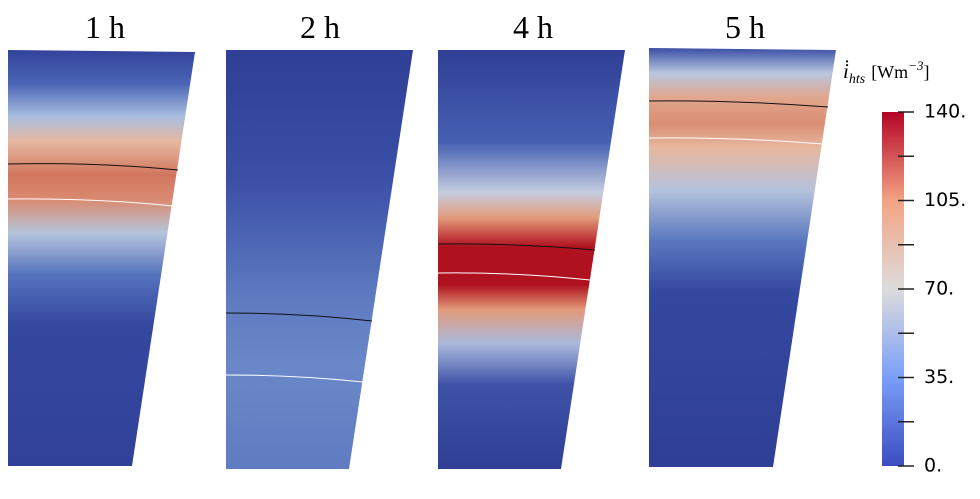 The height and width of the screenshot is (499, 980). I want to click on unit: [Wm, so click(889, 72).